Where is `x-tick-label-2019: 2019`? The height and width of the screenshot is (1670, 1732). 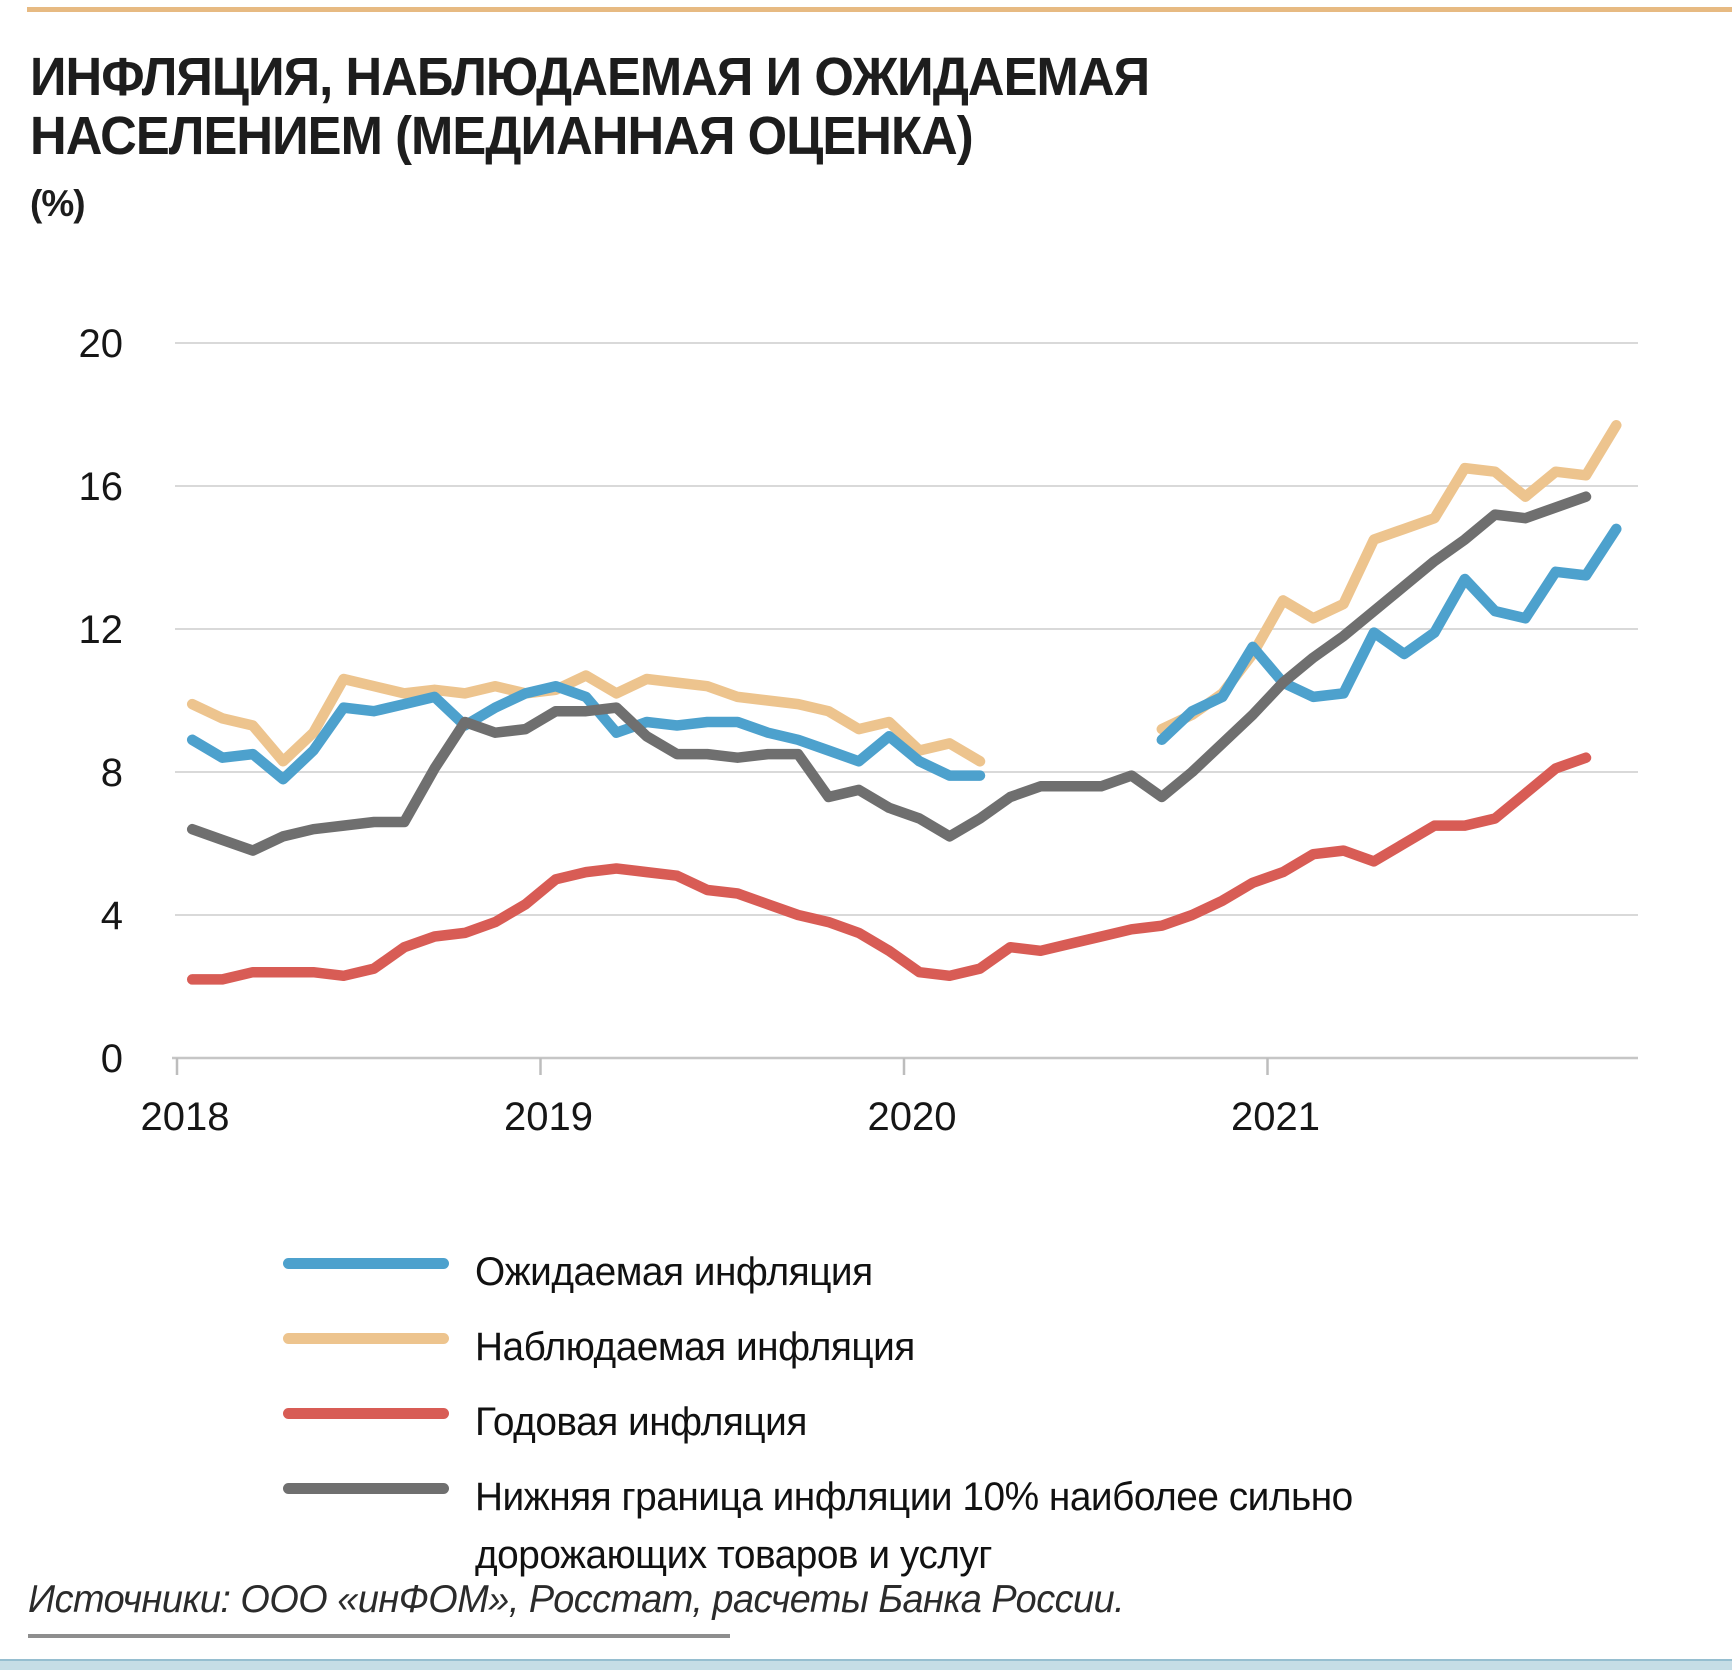 x-tick-label-2019: 2019 is located at coordinates (548, 1117).